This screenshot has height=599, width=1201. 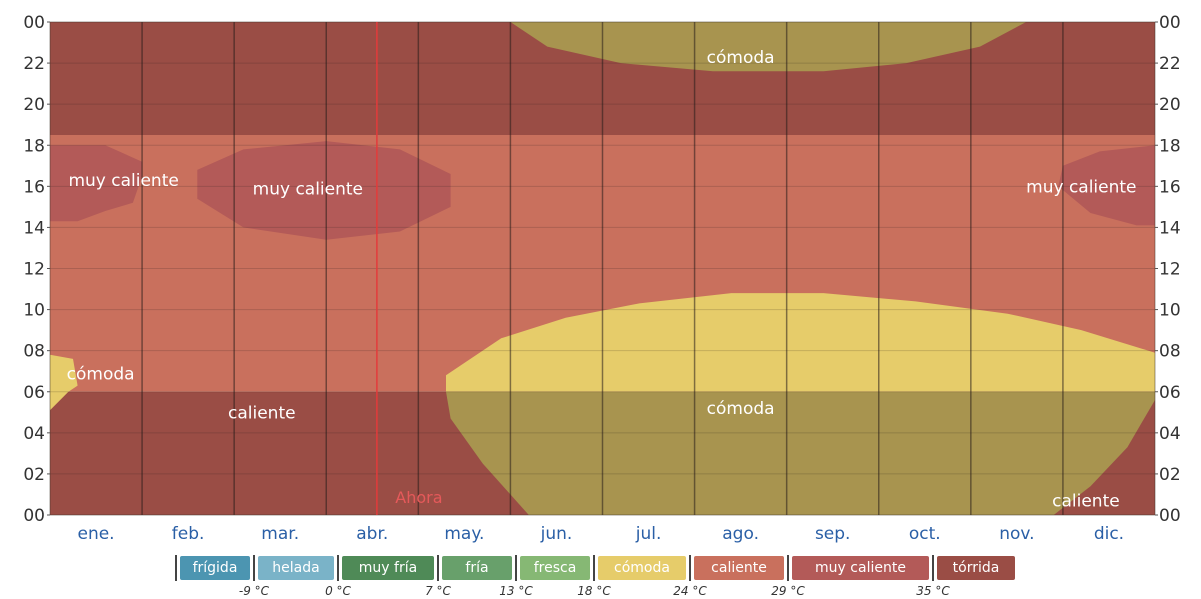 I want to click on region-comoda-evening-summer, so click(x=768, y=47).